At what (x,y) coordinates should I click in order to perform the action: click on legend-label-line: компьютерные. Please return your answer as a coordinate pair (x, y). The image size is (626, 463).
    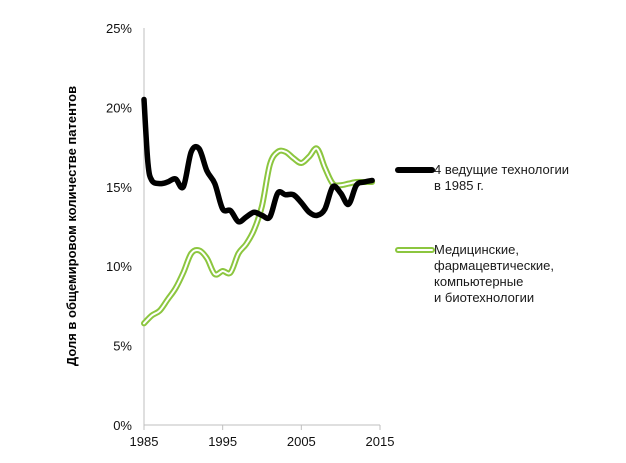
    Looking at the image, I should click on (478, 281).